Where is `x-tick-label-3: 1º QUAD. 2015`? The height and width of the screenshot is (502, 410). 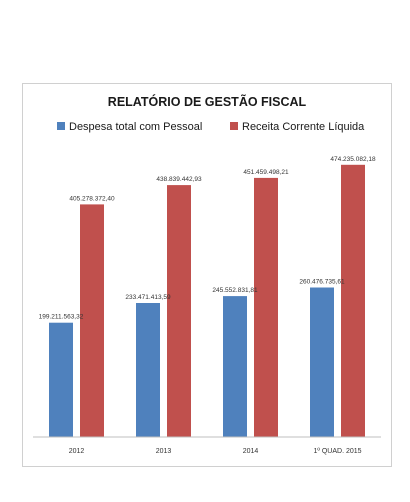 x-tick-label-3: 1º QUAD. 2015 is located at coordinates (337, 451).